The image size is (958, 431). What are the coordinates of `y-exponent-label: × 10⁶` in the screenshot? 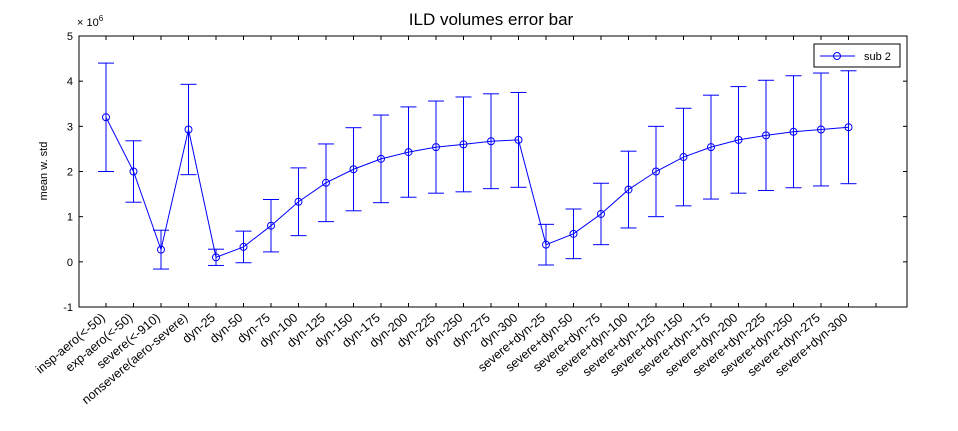 It's located at (90, 21).